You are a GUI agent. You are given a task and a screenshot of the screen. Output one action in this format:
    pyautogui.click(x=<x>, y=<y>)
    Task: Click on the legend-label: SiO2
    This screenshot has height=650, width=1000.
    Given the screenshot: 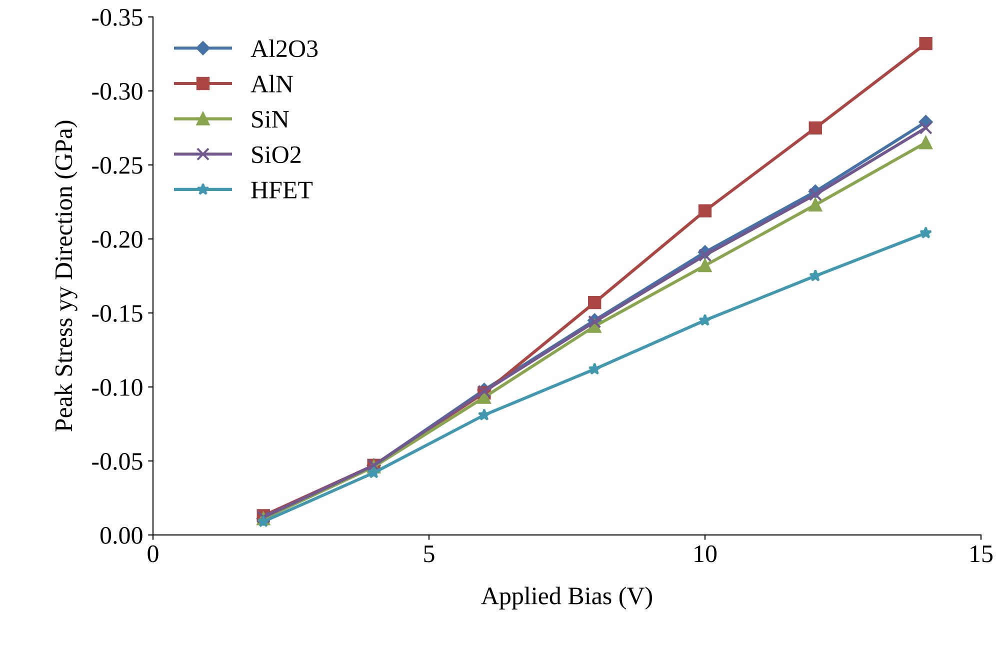 What is the action you would take?
    pyautogui.click(x=276, y=155)
    